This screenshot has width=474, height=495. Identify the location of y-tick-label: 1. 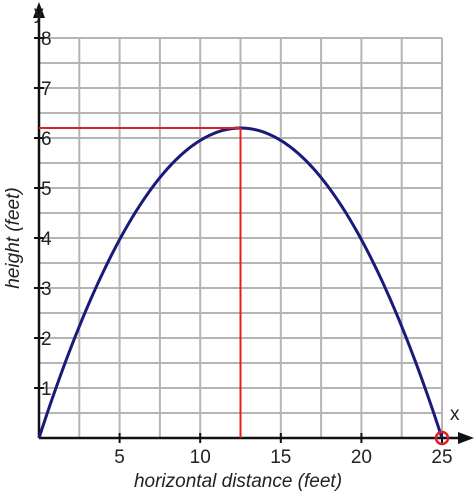
(46, 389).